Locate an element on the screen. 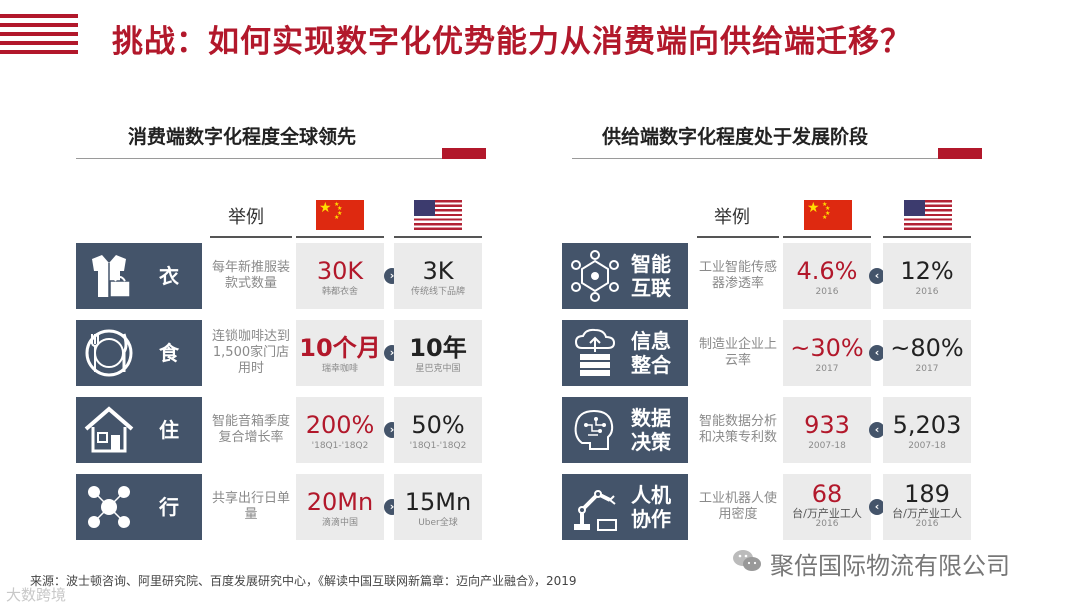 The height and width of the screenshot is (608, 1080). right-example-header-line is located at coordinates (738, 237).